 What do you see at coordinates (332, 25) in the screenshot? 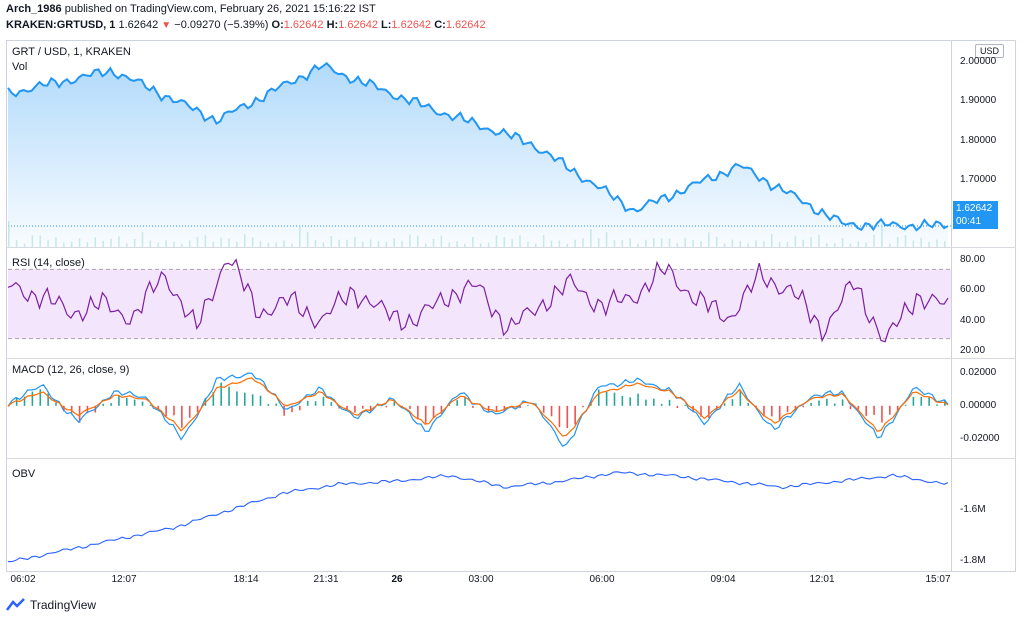
I see `high-label: H:` at bounding box center [332, 25].